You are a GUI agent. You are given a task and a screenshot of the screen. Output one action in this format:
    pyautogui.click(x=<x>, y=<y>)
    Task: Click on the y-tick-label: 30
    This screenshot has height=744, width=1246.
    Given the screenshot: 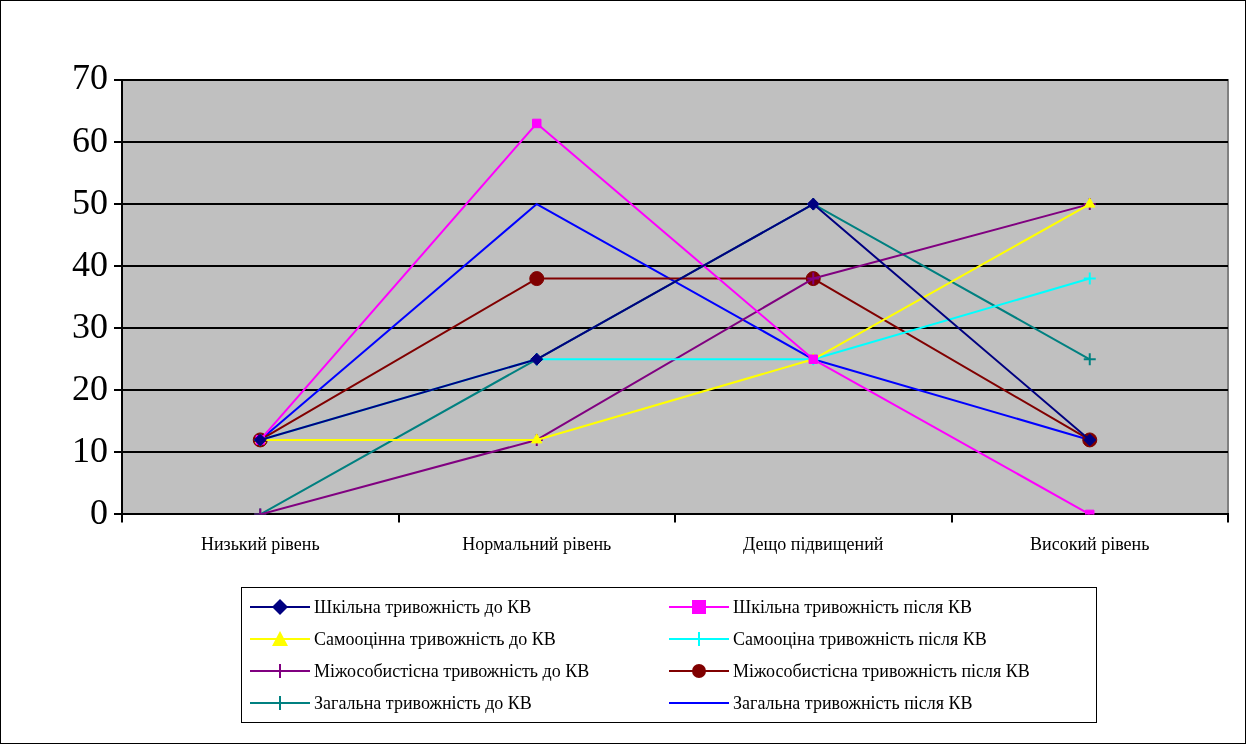 What is the action you would take?
    pyautogui.click(x=90, y=325)
    